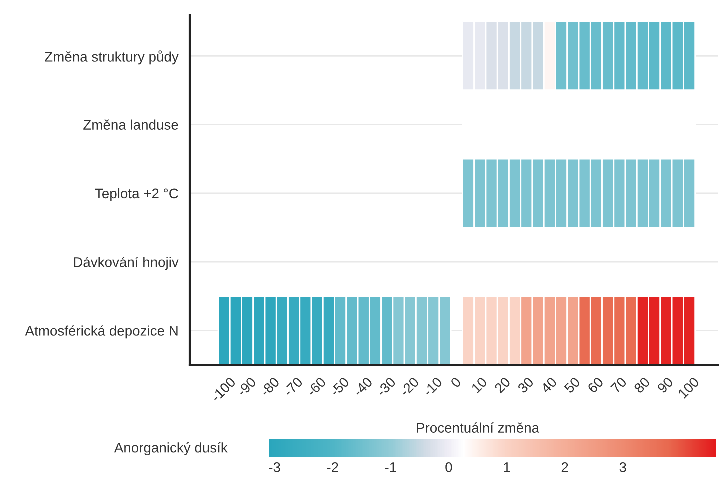 The height and width of the screenshot is (485, 722). Describe the element at coordinates (112, 57) in the screenshot. I see `y-tick-label: Změna struktury půdy` at that location.